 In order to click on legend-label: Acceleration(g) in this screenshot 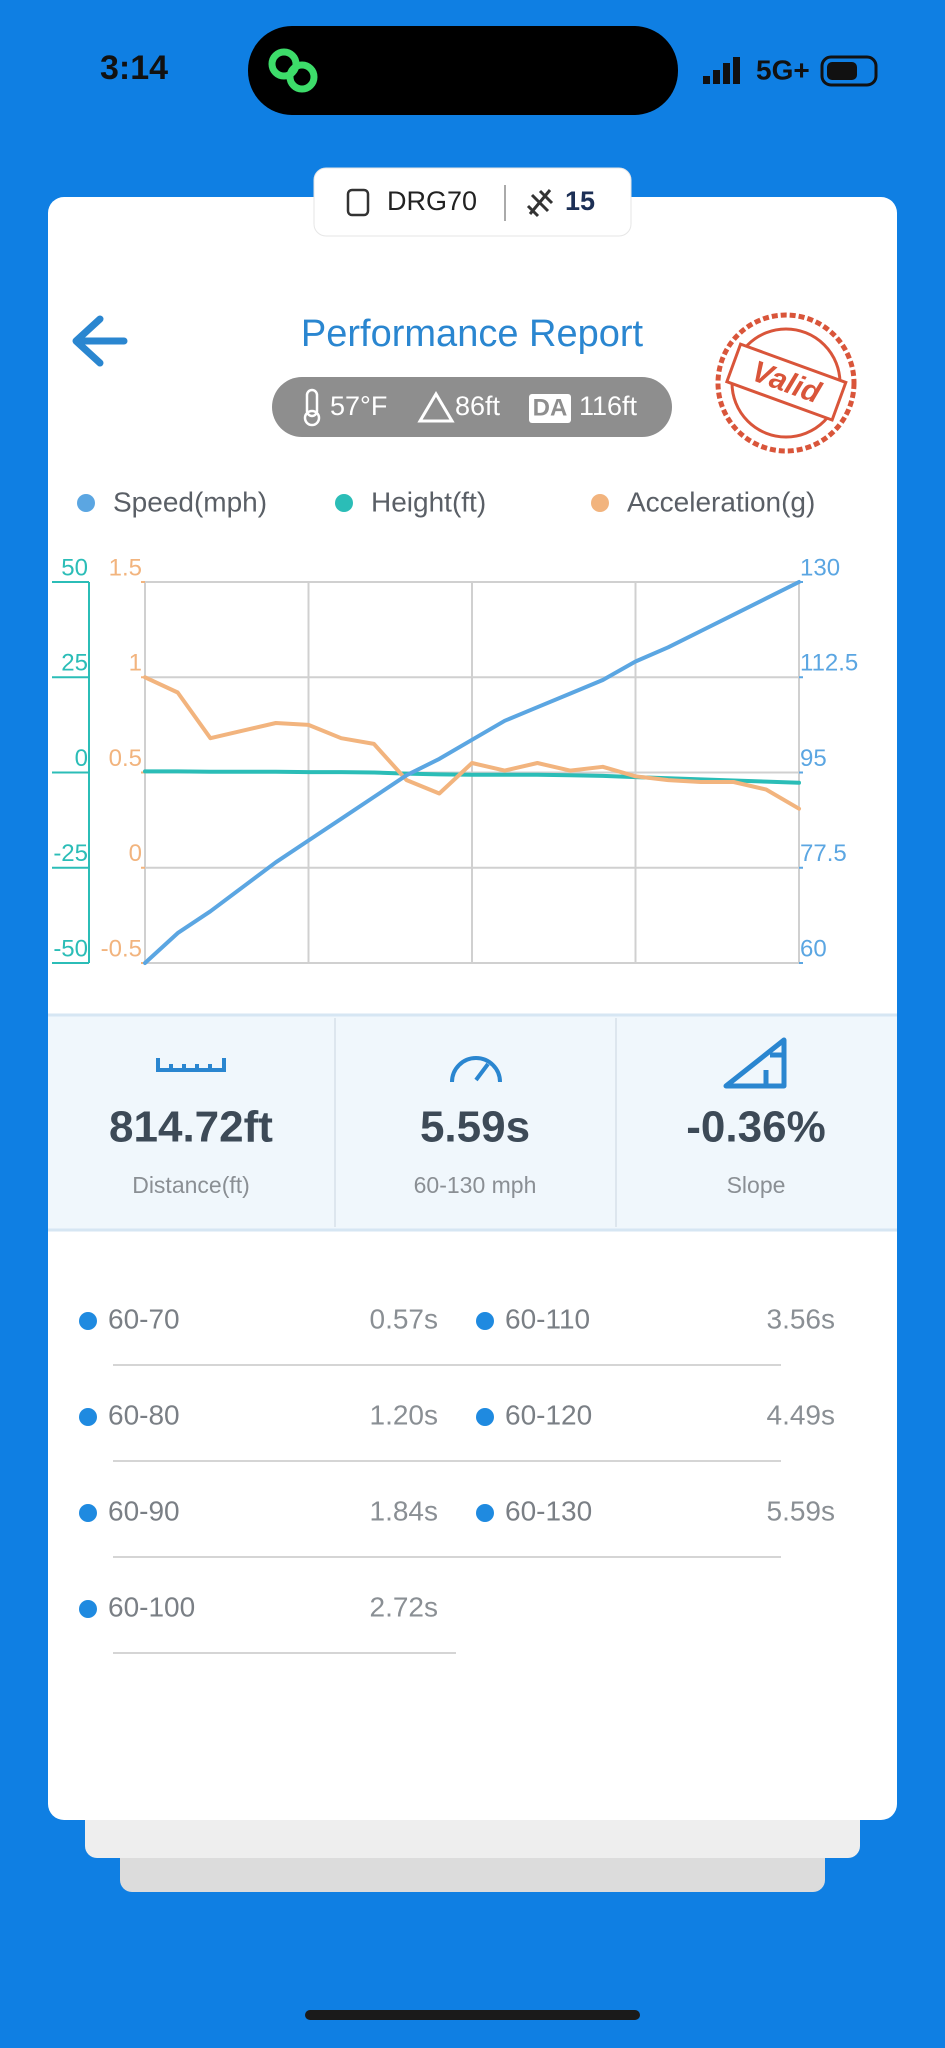, I will do `click(721, 501)`.